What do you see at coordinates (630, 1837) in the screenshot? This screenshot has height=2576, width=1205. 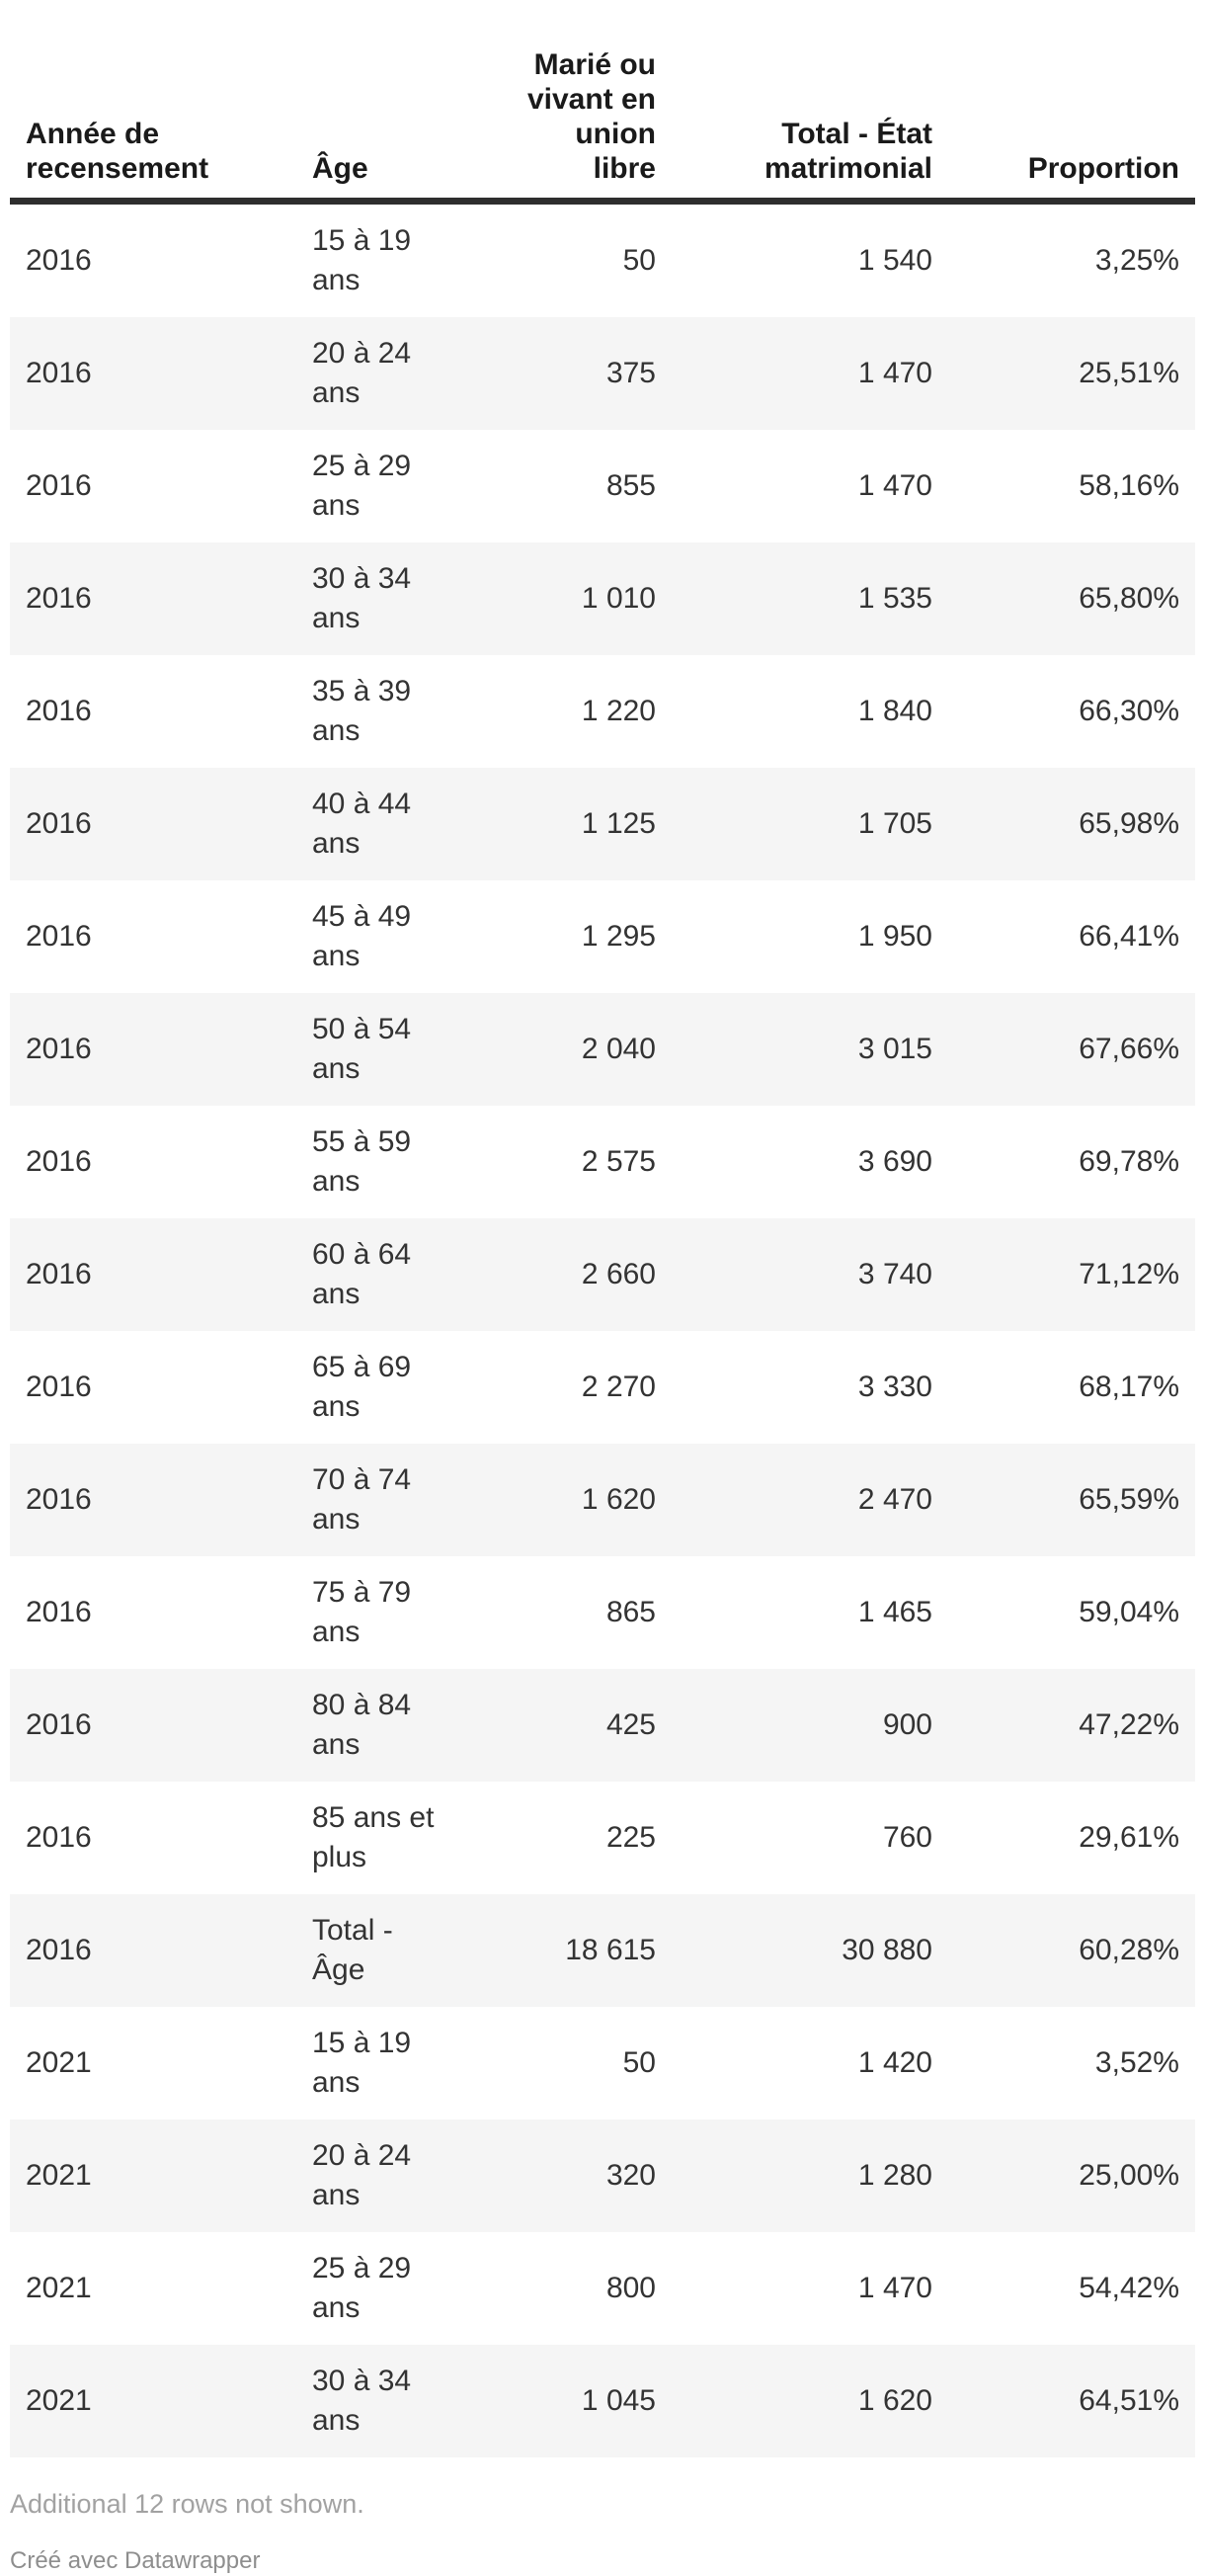 I see `table-cell: 225` at bounding box center [630, 1837].